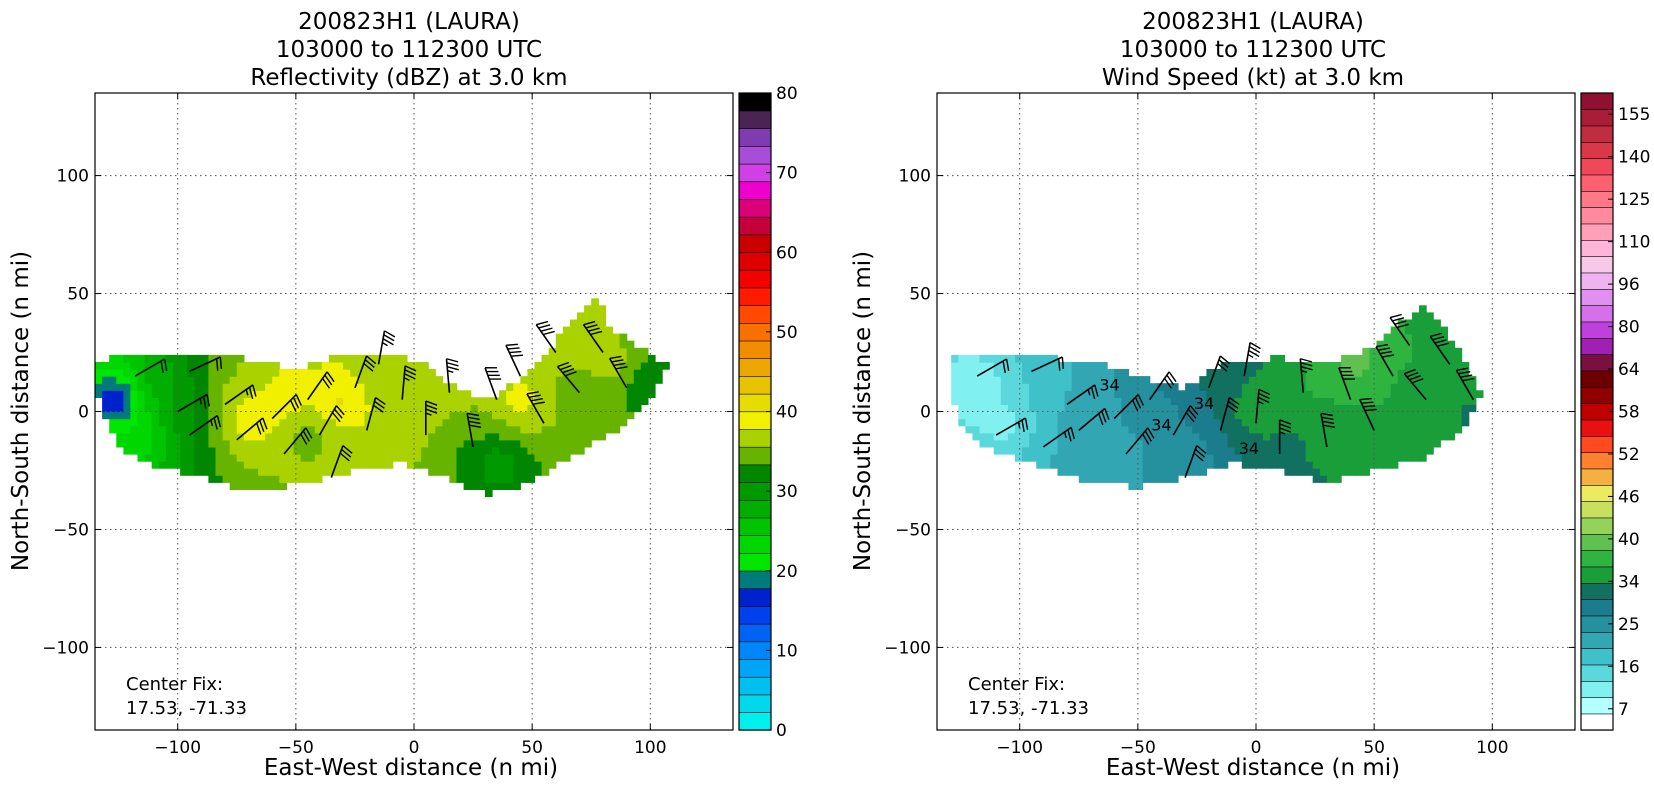 Image resolution: width=1654 pixels, height=791 pixels. Describe the element at coordinates (83, 413) in the screenshot. I see `reflectivity-y-tick-label: 0` at that location.